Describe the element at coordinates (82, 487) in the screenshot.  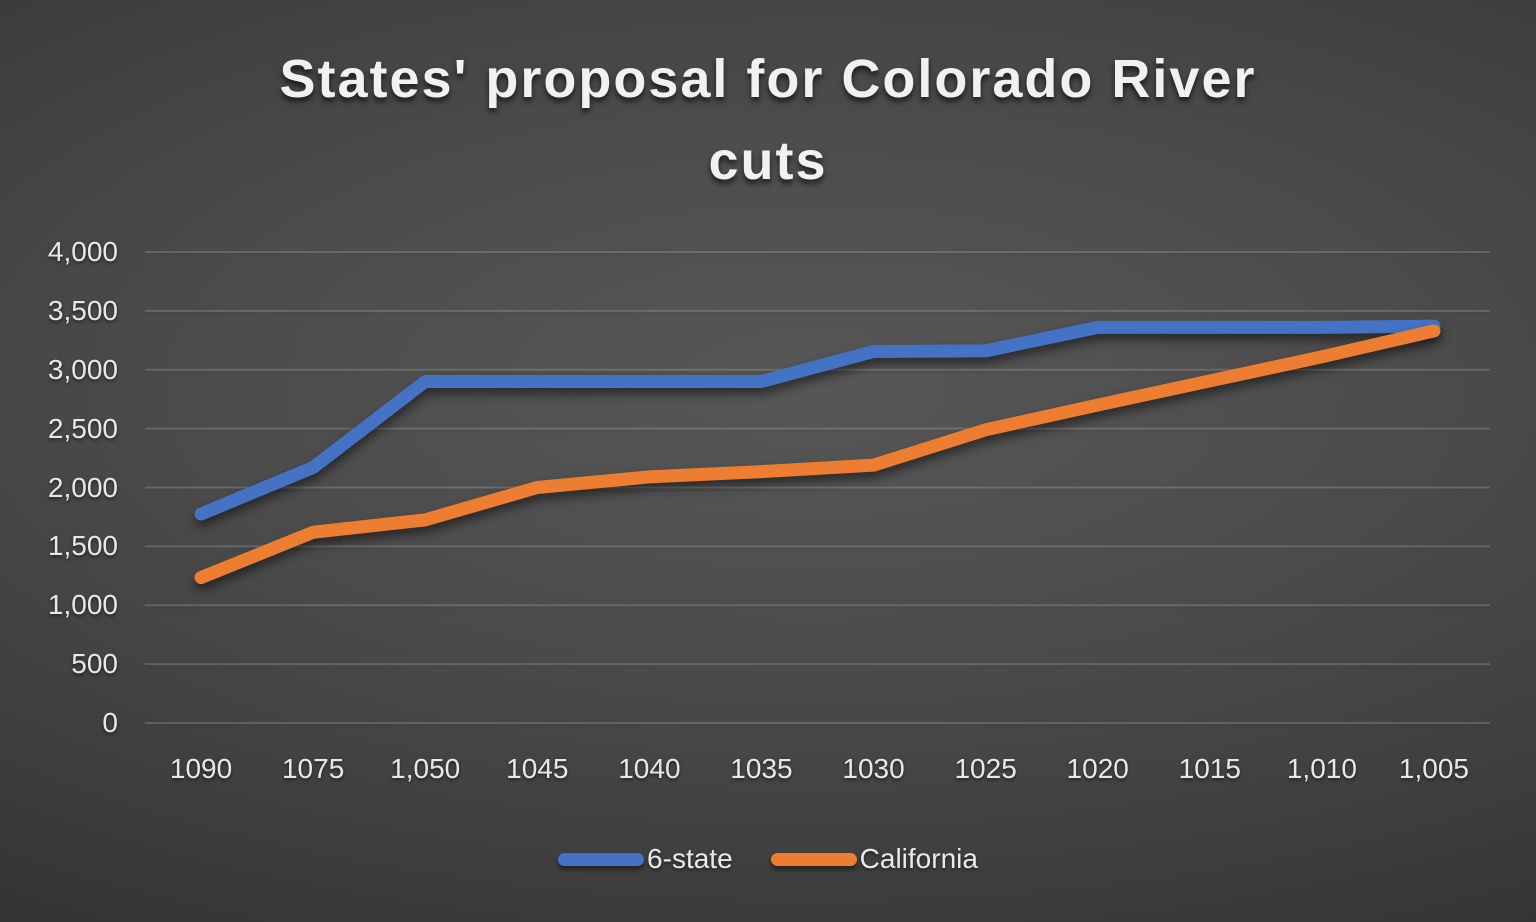
I see `y-axis-tick-label: 2,000` at that location.